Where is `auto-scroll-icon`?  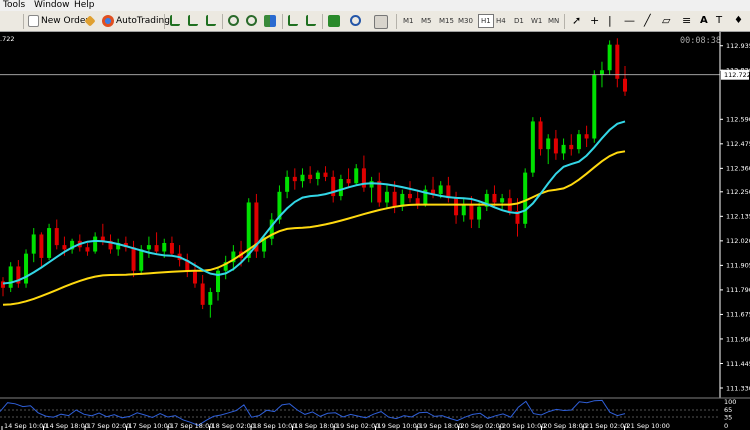 auto-scroll-icon is located at coordinates (293, 20).